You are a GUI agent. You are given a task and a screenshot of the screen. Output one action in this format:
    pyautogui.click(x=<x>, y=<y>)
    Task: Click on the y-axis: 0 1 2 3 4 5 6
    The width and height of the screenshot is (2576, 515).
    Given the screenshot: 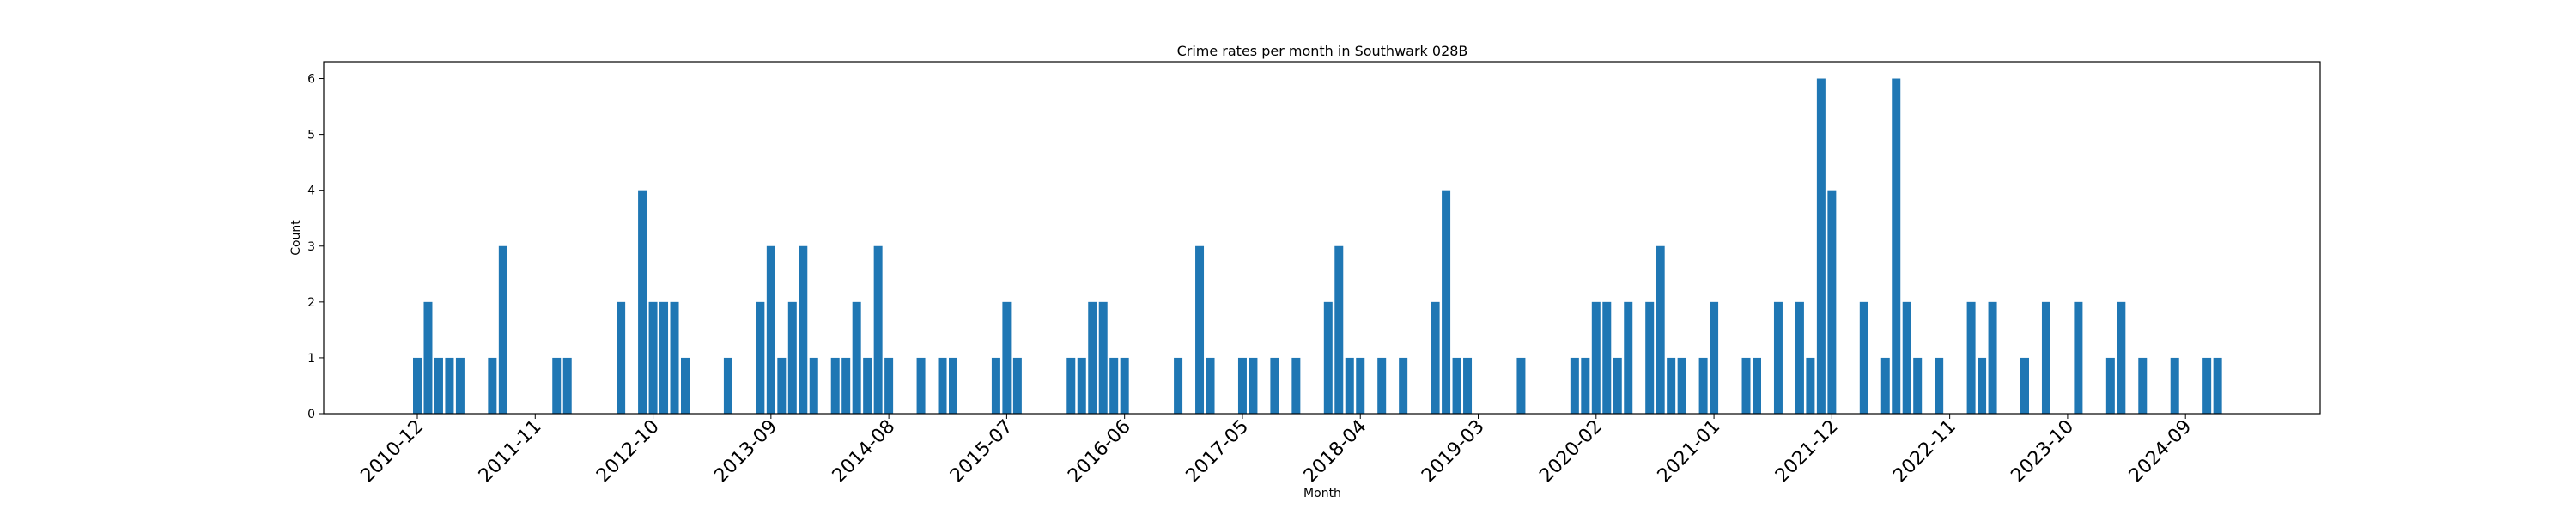 What is the action you would take?
    pyautogui.click(x=315, y=247)
    